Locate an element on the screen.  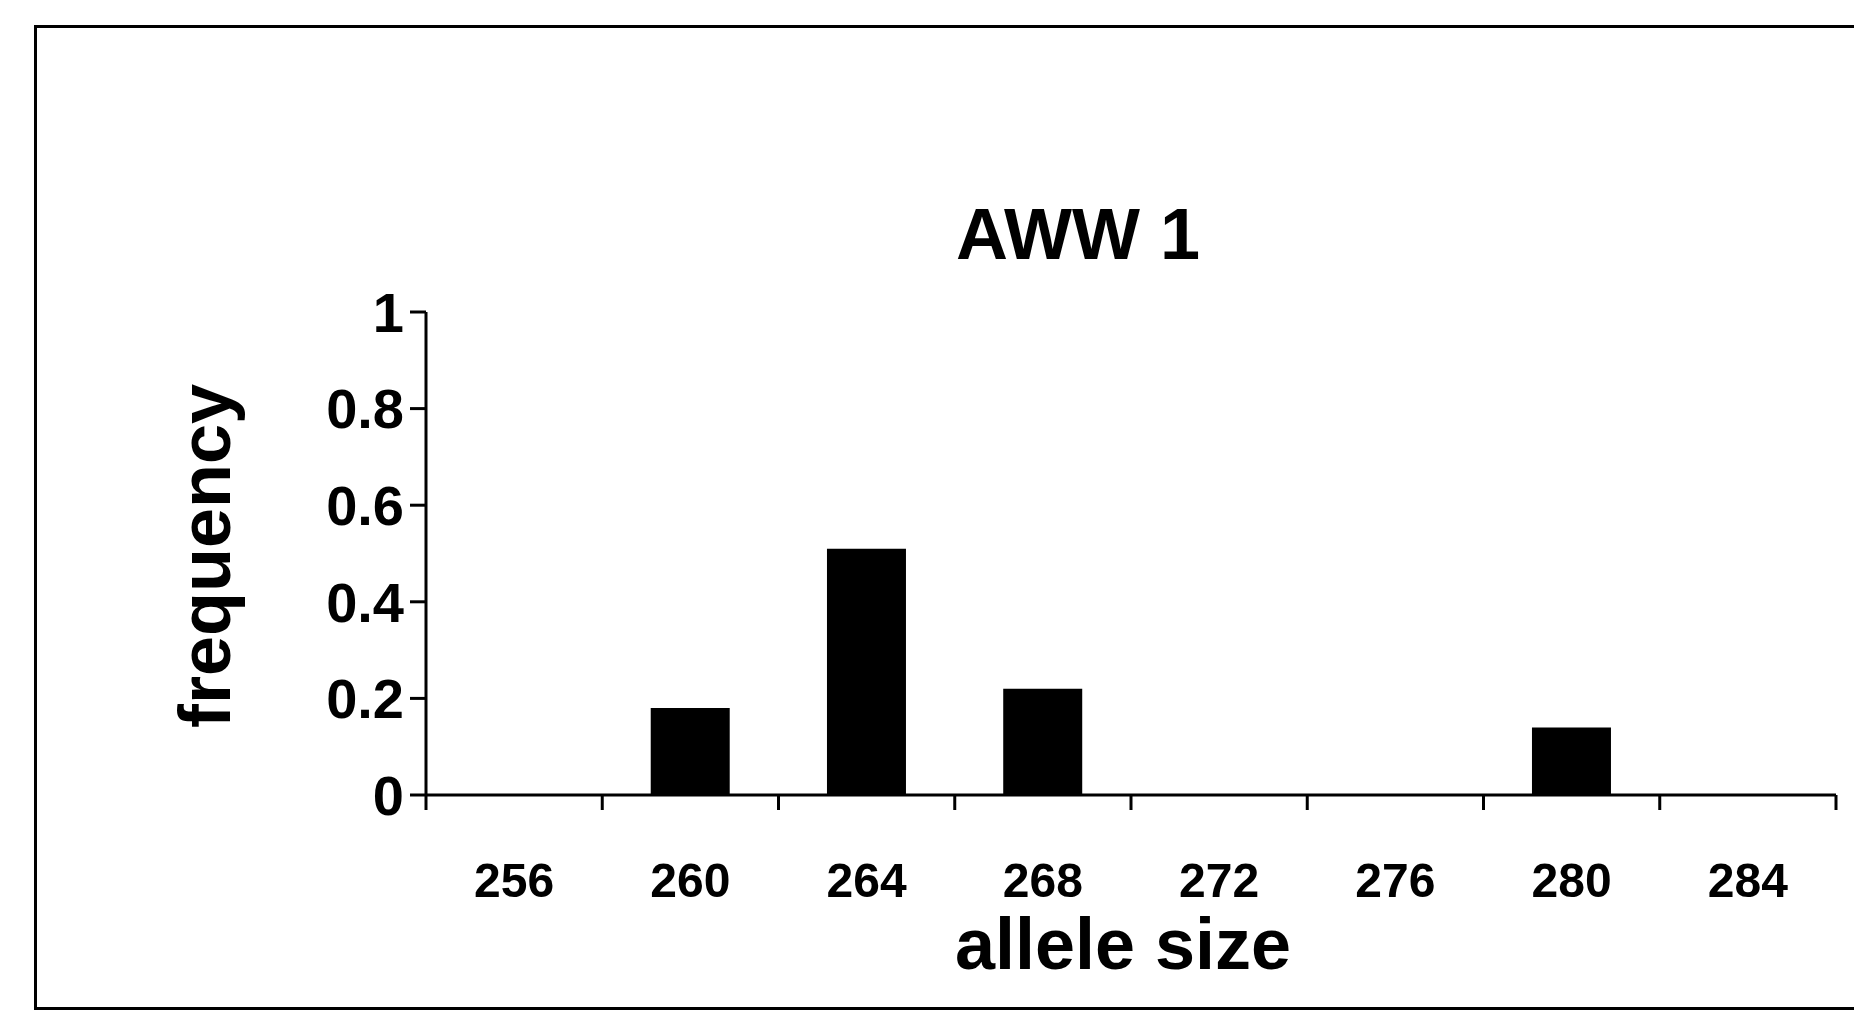
y-tick-label: 0.6 is located at coordinates (365, 506).